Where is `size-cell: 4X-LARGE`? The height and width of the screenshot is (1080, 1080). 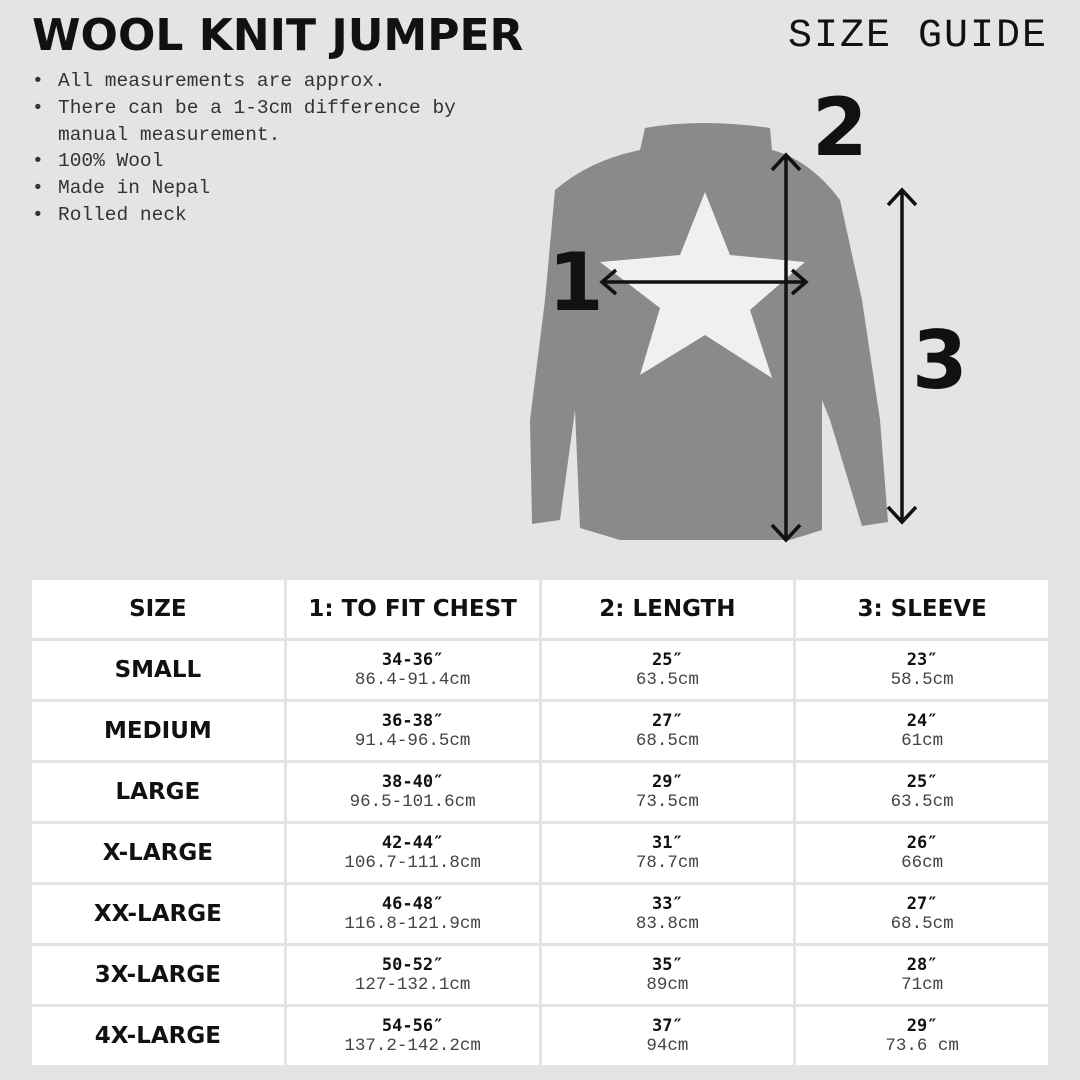 size-cell: 4X-LARGE is located at coordinates (158, 1036).